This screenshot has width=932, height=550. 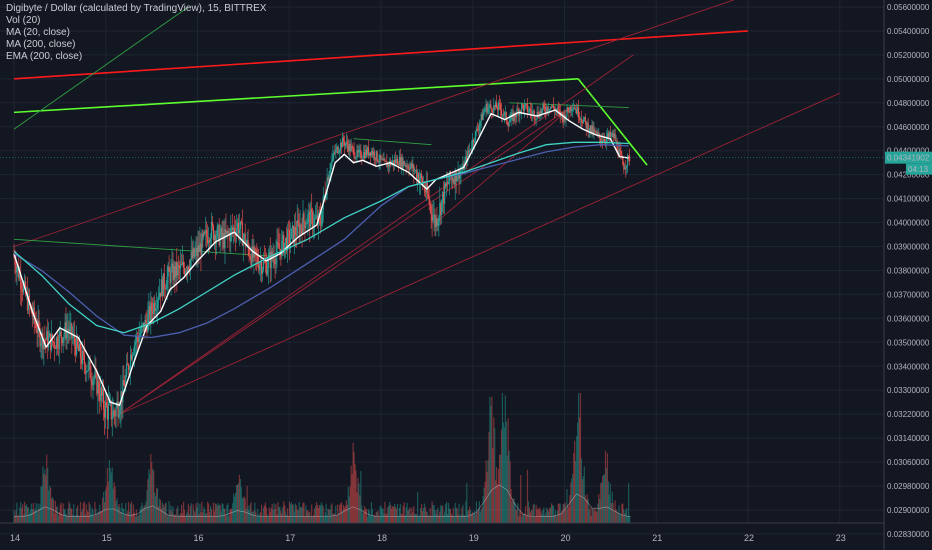 What do you see at coordinates (41, 44) in the screenshot?
I see `study-ma200: MA (200, close)` at bounding box center [41, 44].